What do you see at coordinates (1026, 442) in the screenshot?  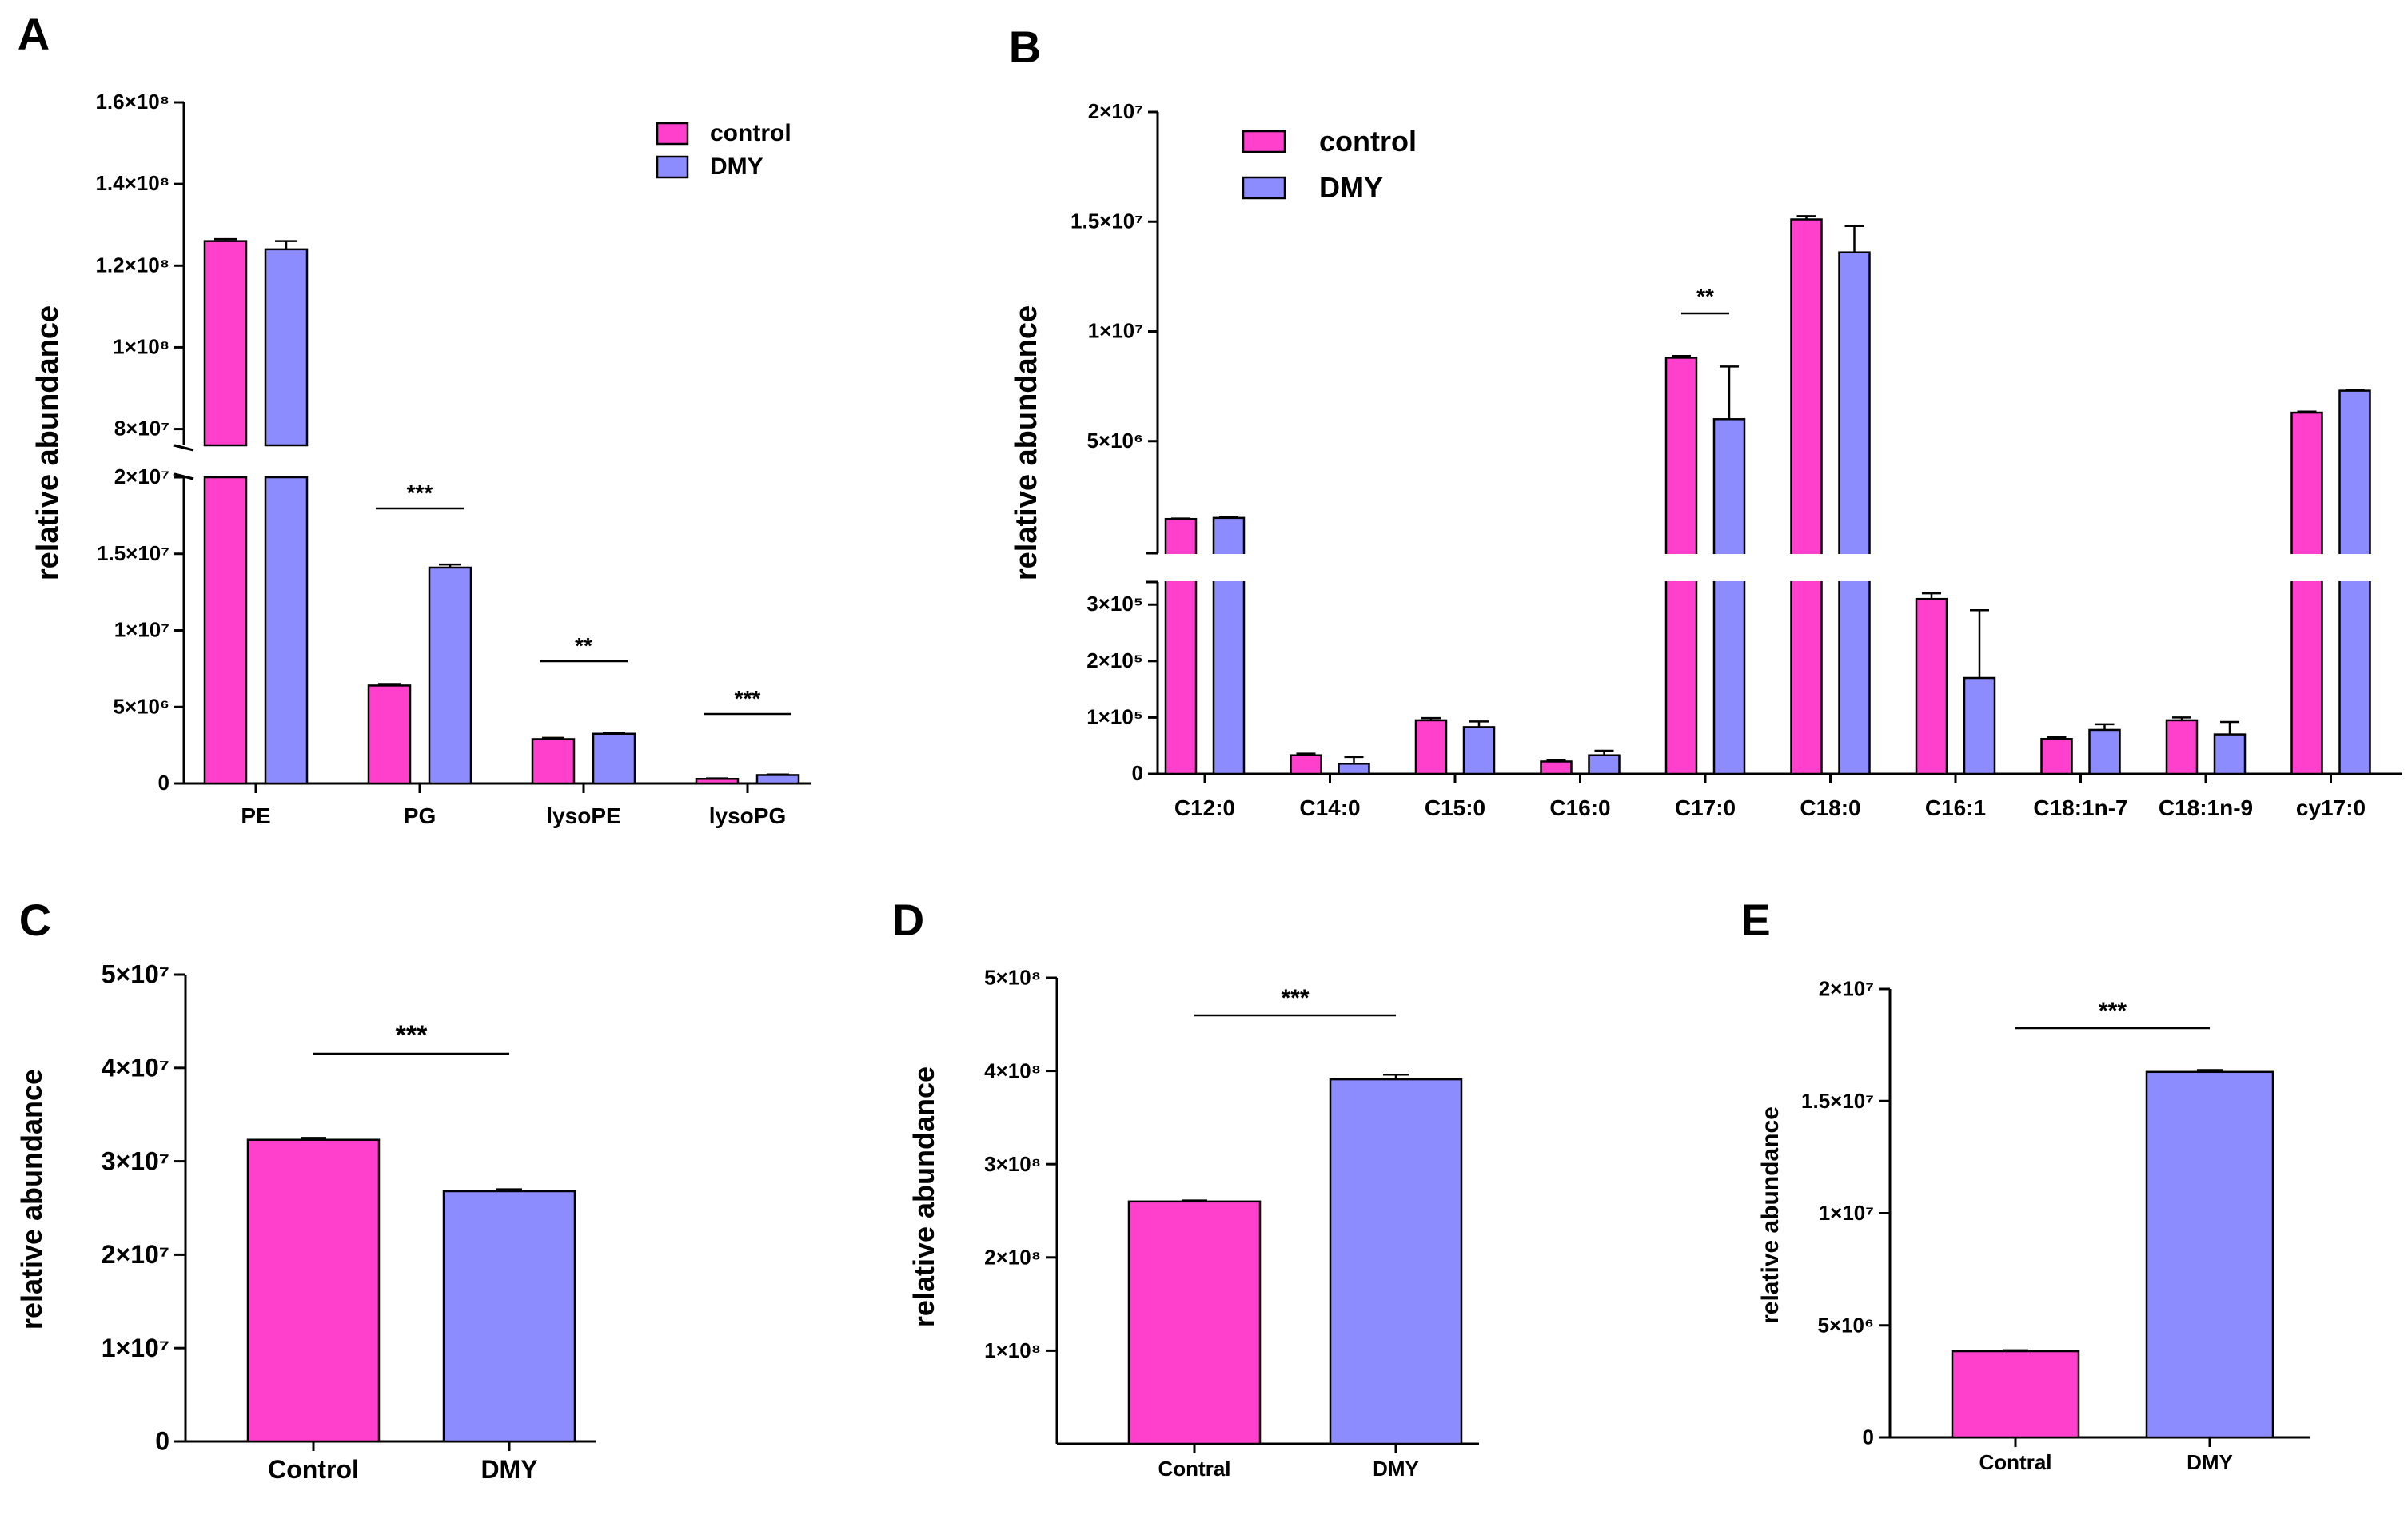 I see `b-y-axis-label: relative abundance` at bounding box center [1026, 442].